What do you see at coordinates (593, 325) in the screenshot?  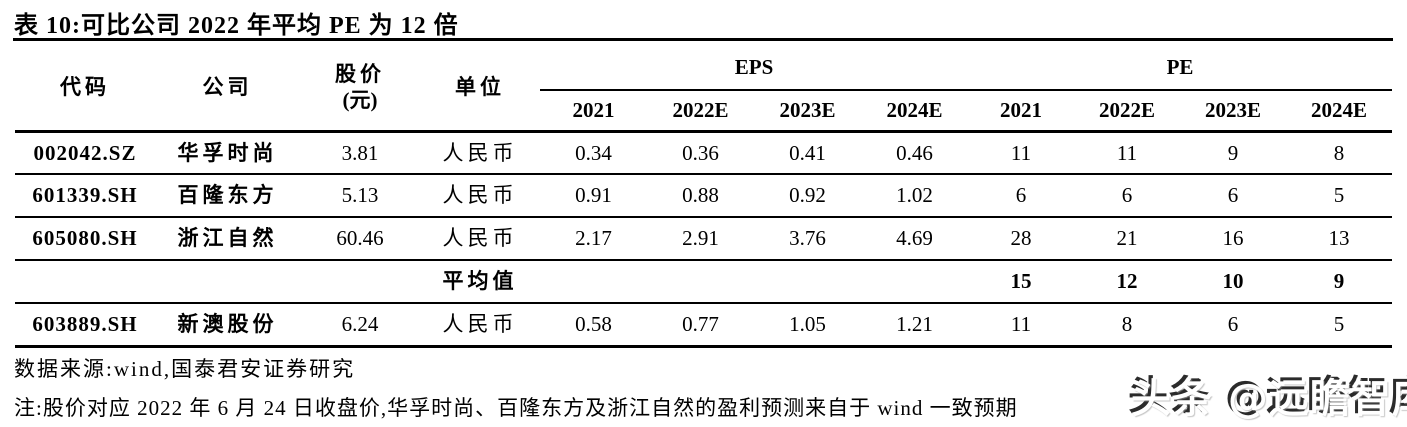 I see `cell-eps: 0.58` at bounding box center [593, 325].